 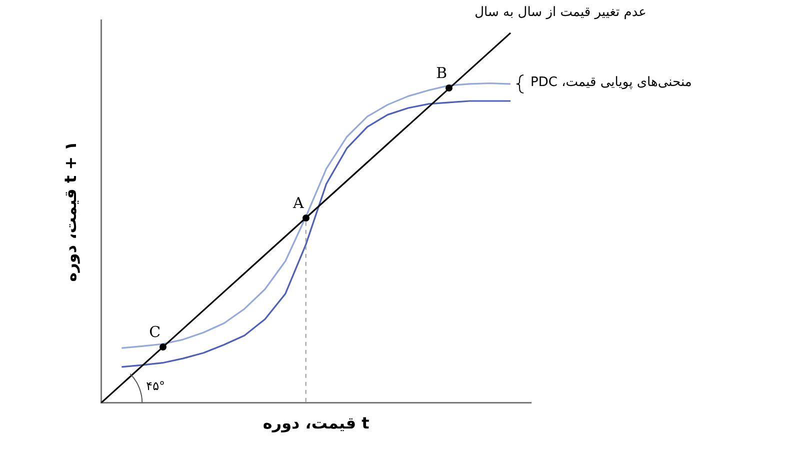 What do you see at coordinates (70, 211) in the screenshot?
I see `y-axis-title: قیمت، دوره t + ۱` at bounding box center [70, 211].